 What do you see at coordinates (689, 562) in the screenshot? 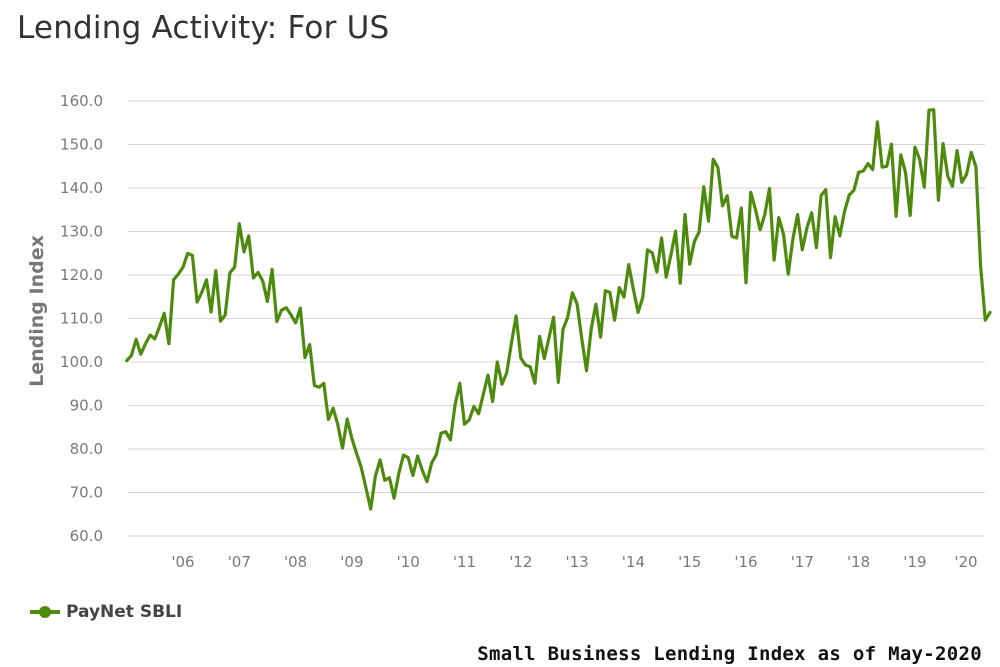
I see `x-tick-label: '15` at bounding box center [689, 562].